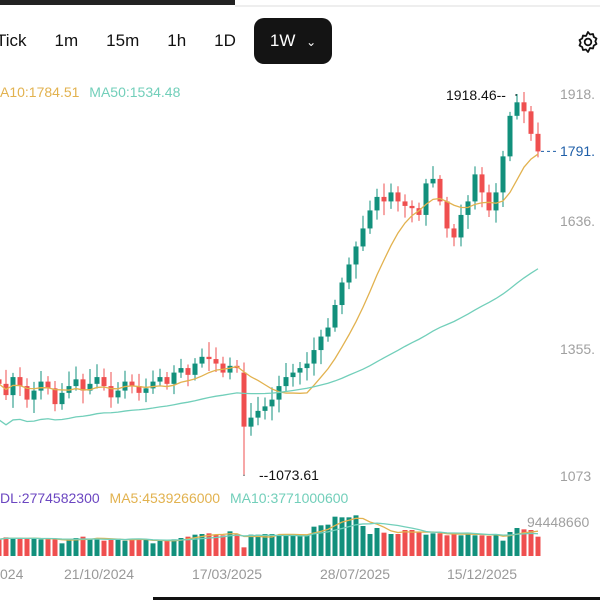 The height and width of the screenshot is (600, 600). Describe the element at coordinates (471, 95) in the screenshot. I see `max-price-value: 1918.46` at that location.